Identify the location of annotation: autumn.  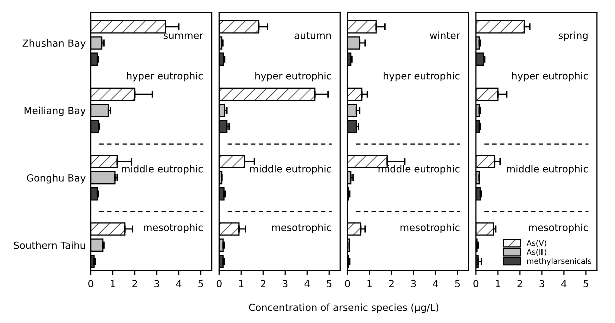
(313, 36).